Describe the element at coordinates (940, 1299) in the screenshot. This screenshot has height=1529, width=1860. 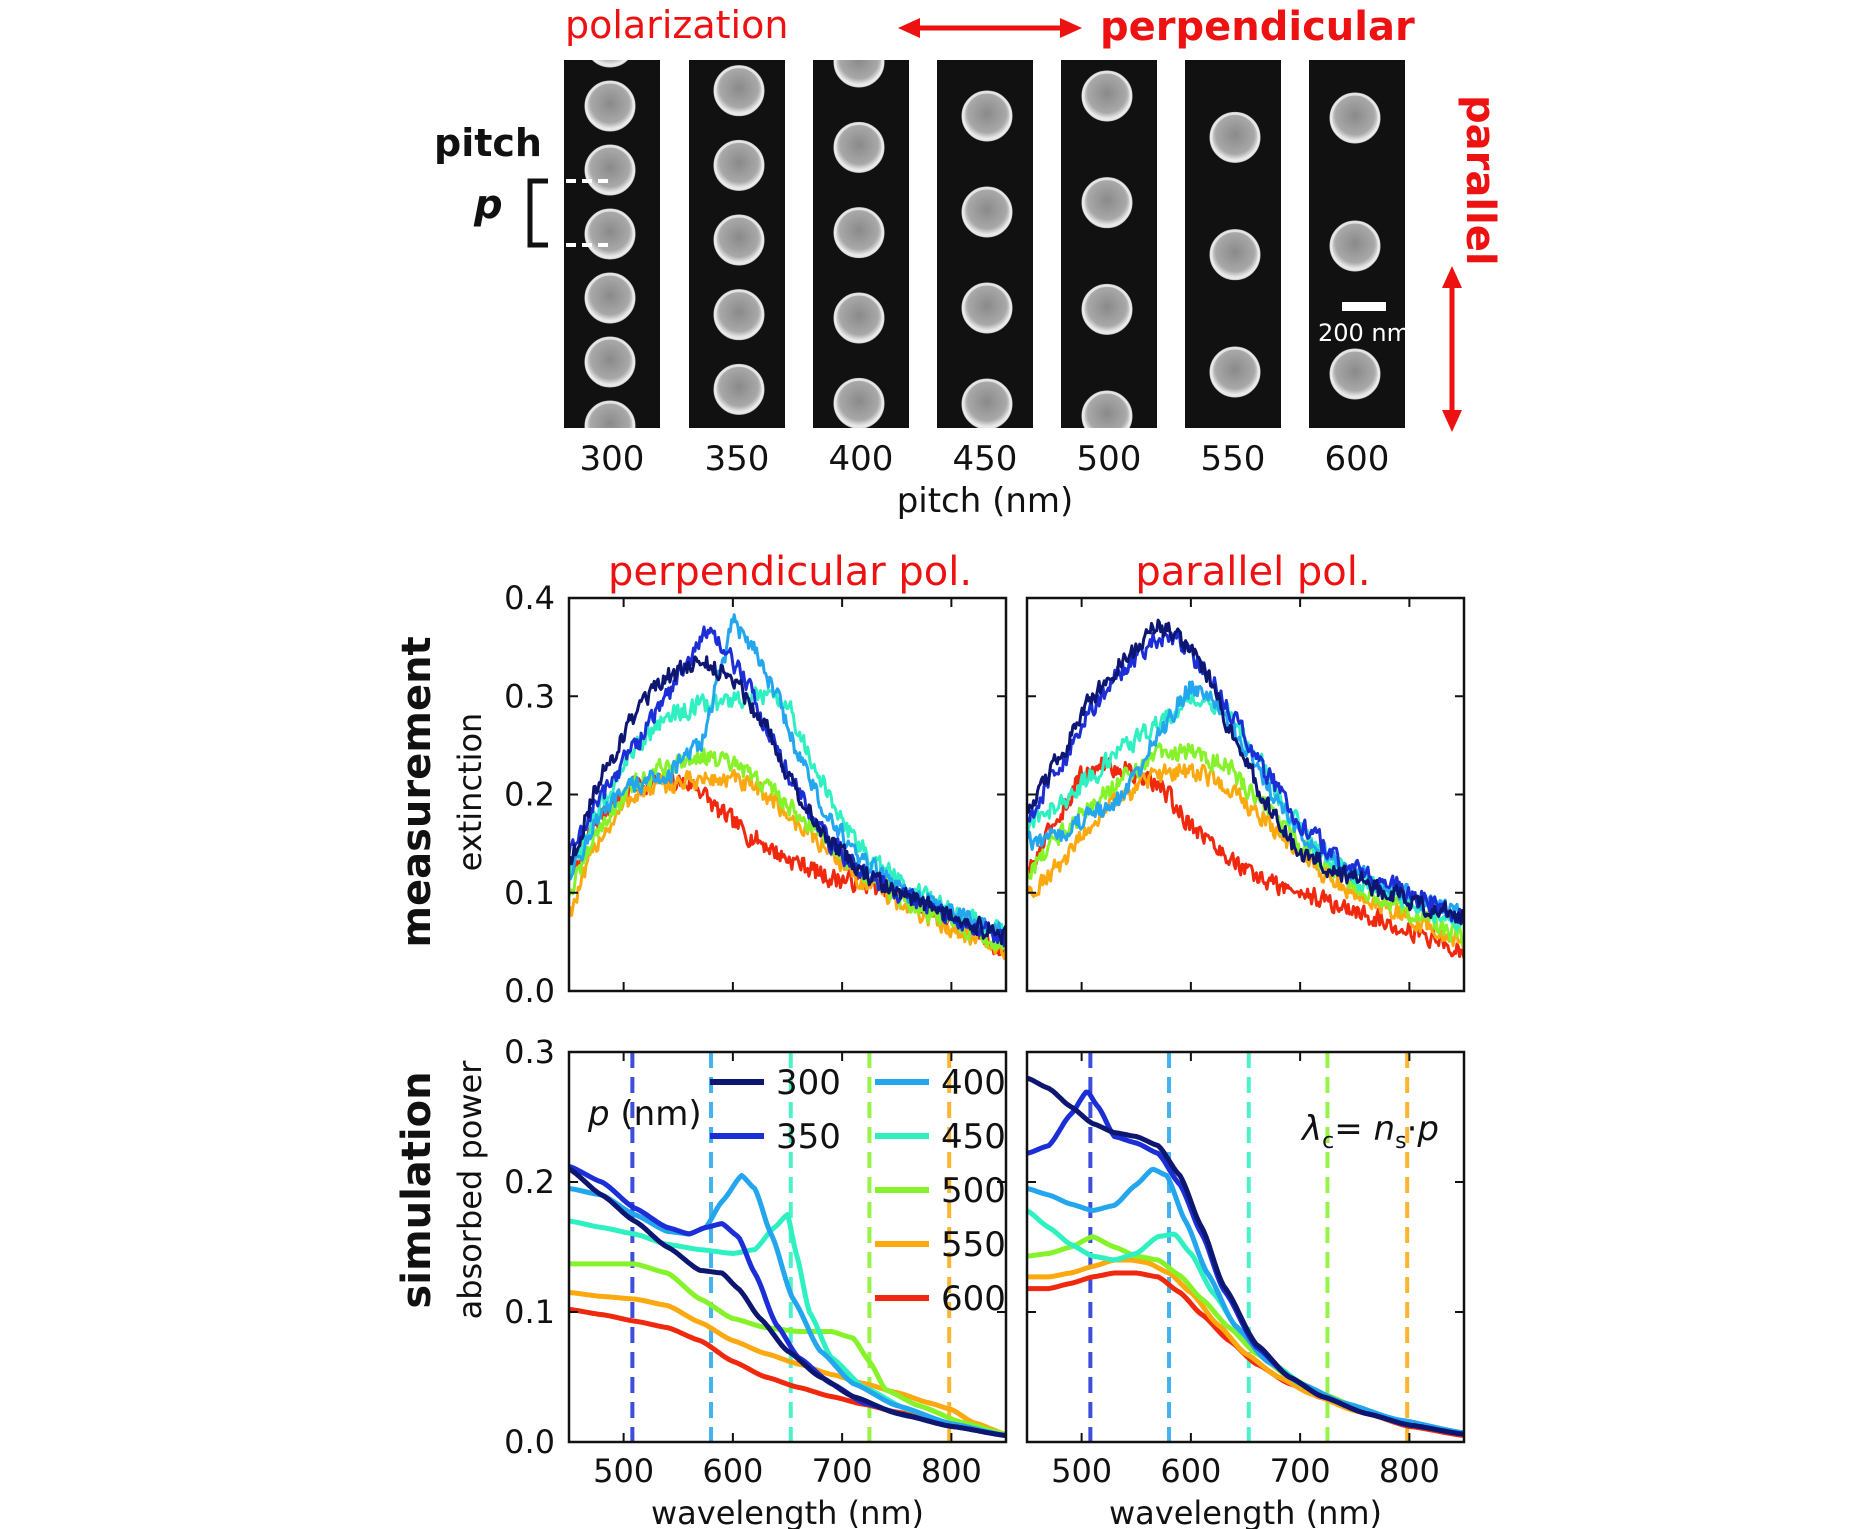
I see `legend-entry-600: 600` at that location.